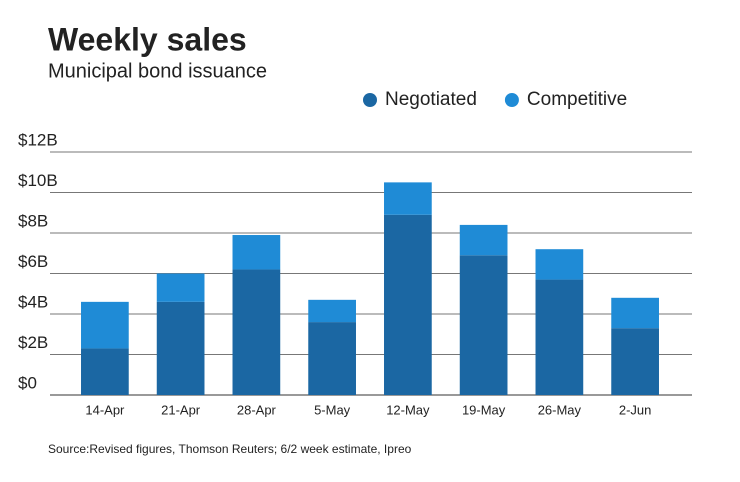 The width and height of the screenshot is (740, 482). What do you see at coordinates (33, 301) in the screenshot?
I see `y-tick-label: $4B` at bounding box center [33, 301].